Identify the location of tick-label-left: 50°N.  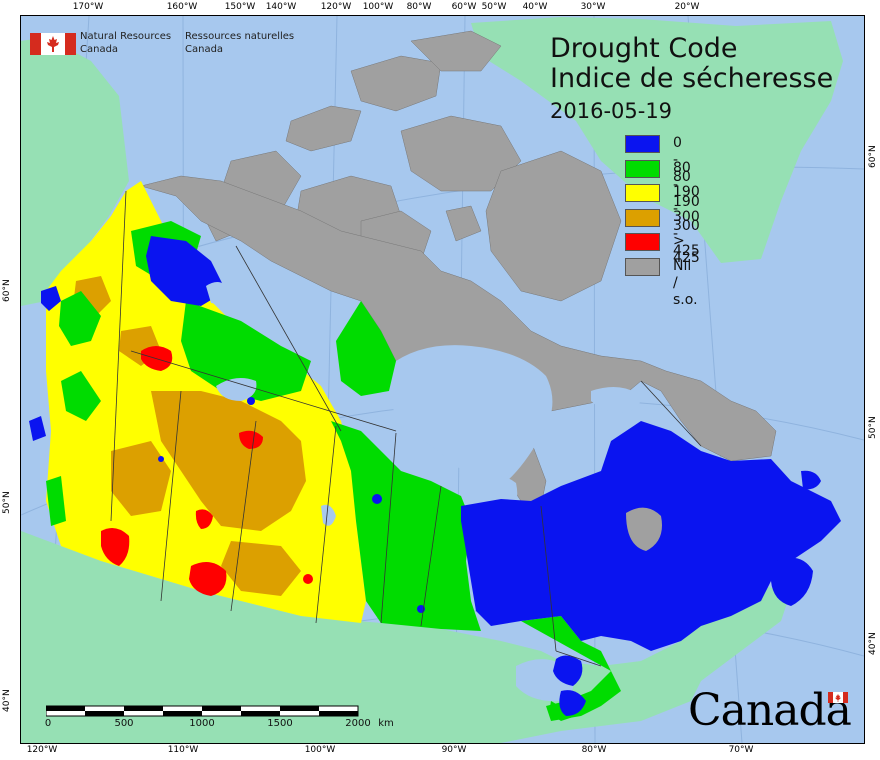
(7, 502).